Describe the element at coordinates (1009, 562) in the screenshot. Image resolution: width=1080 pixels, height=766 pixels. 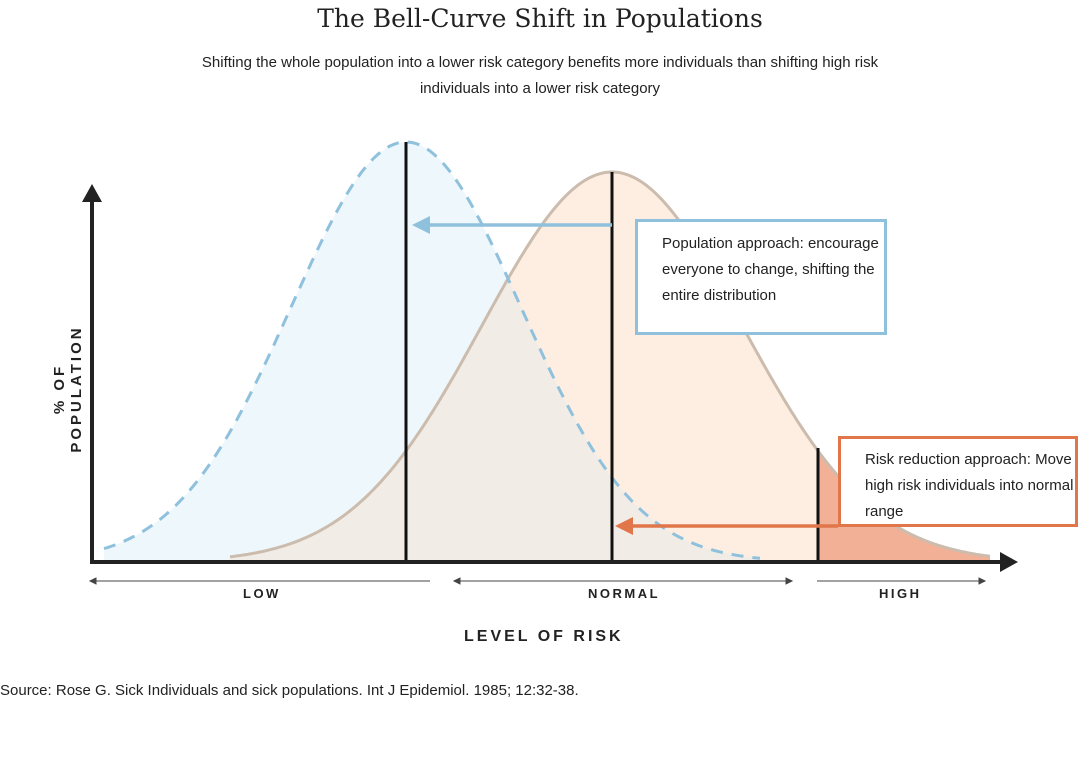
I see `x-axis-arrowhead` at that location.